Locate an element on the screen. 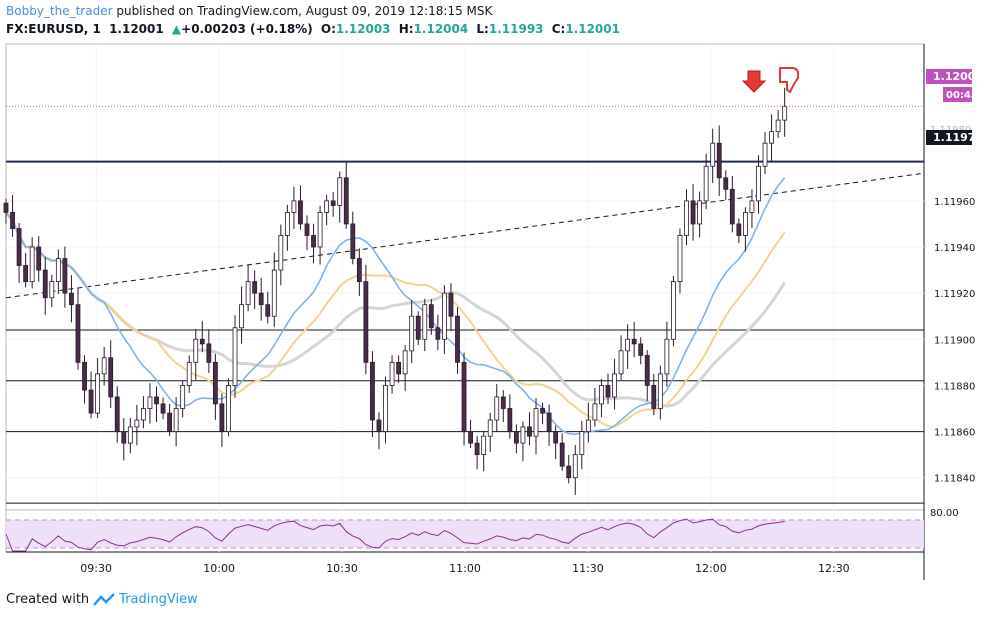  high-label: H: is located at coordinates (406, 29).